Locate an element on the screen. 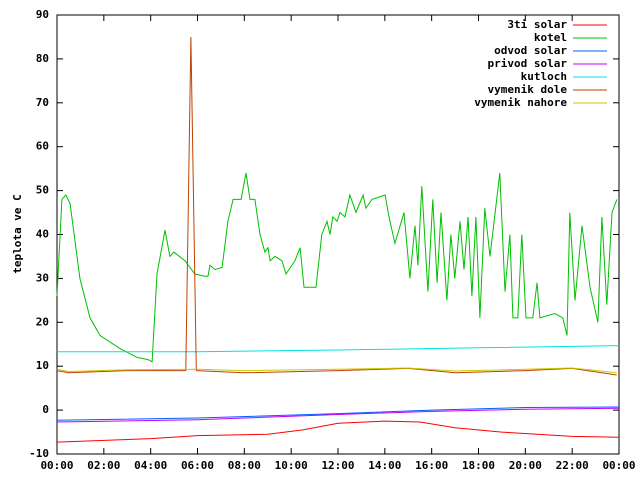  y-tick-label: 30 is located at coordinates (42, 277).